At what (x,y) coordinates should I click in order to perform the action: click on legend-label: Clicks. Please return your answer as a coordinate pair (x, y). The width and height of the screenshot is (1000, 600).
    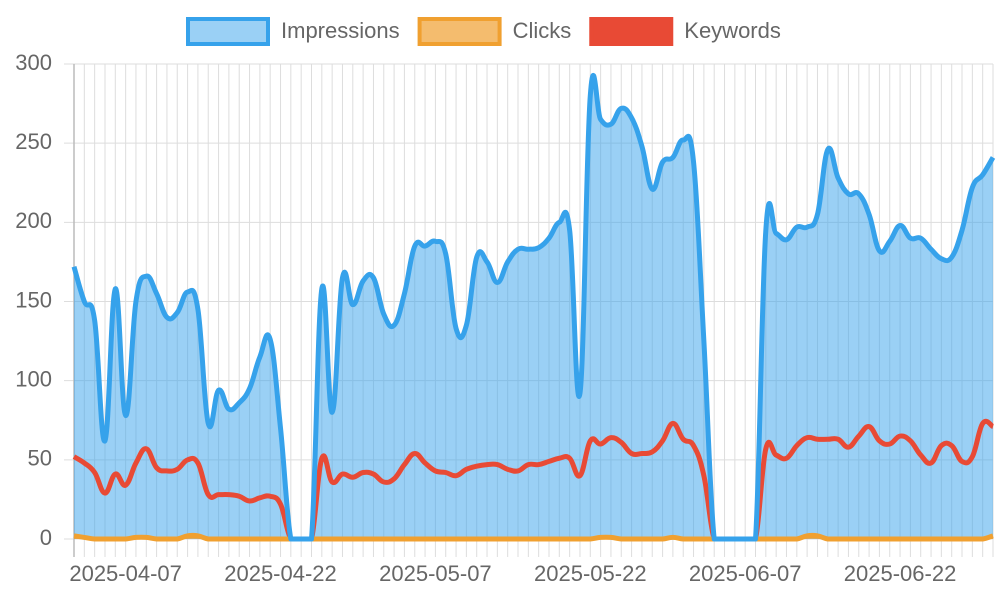
    Looking at the image, I should click on (542, 30).